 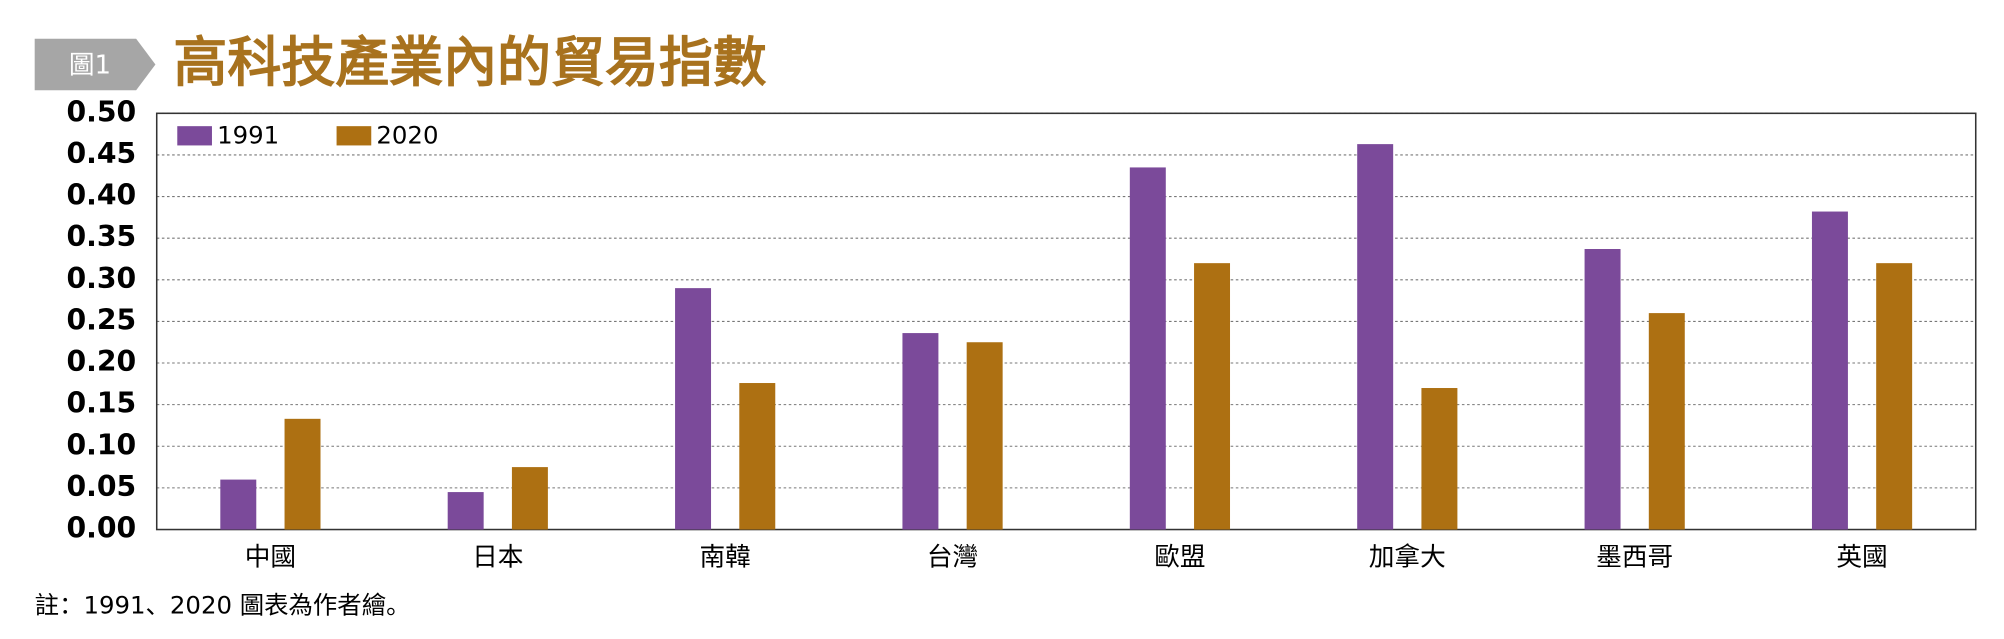 What do you see at coordinates (724, 557) in the screenshot?
I see `x-tick-label: 南韓` at bounding box center [724, 557].